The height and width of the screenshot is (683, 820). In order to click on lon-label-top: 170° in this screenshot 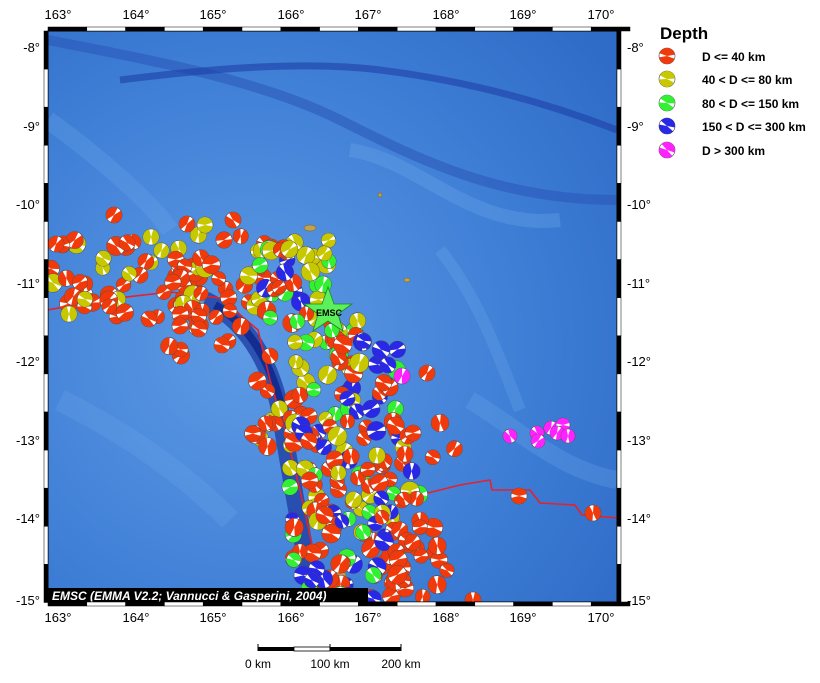, I will do `click(601, 14)`.